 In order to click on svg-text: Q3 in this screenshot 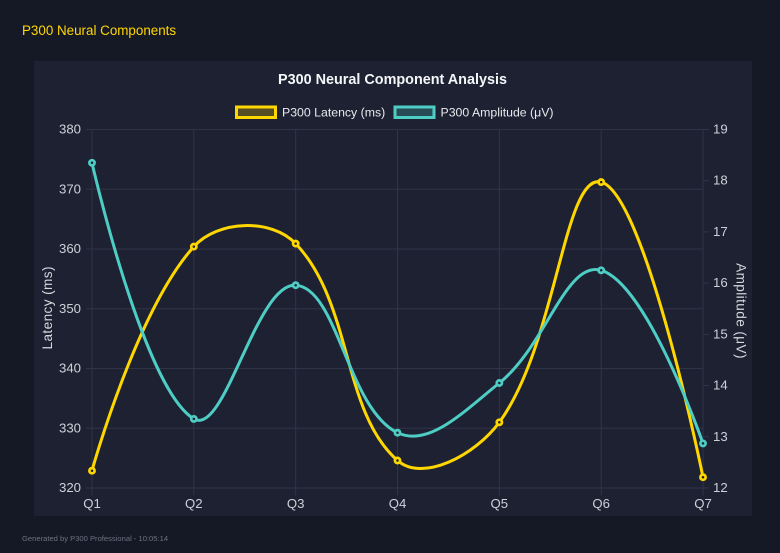, I will do `click(296, 503)`.